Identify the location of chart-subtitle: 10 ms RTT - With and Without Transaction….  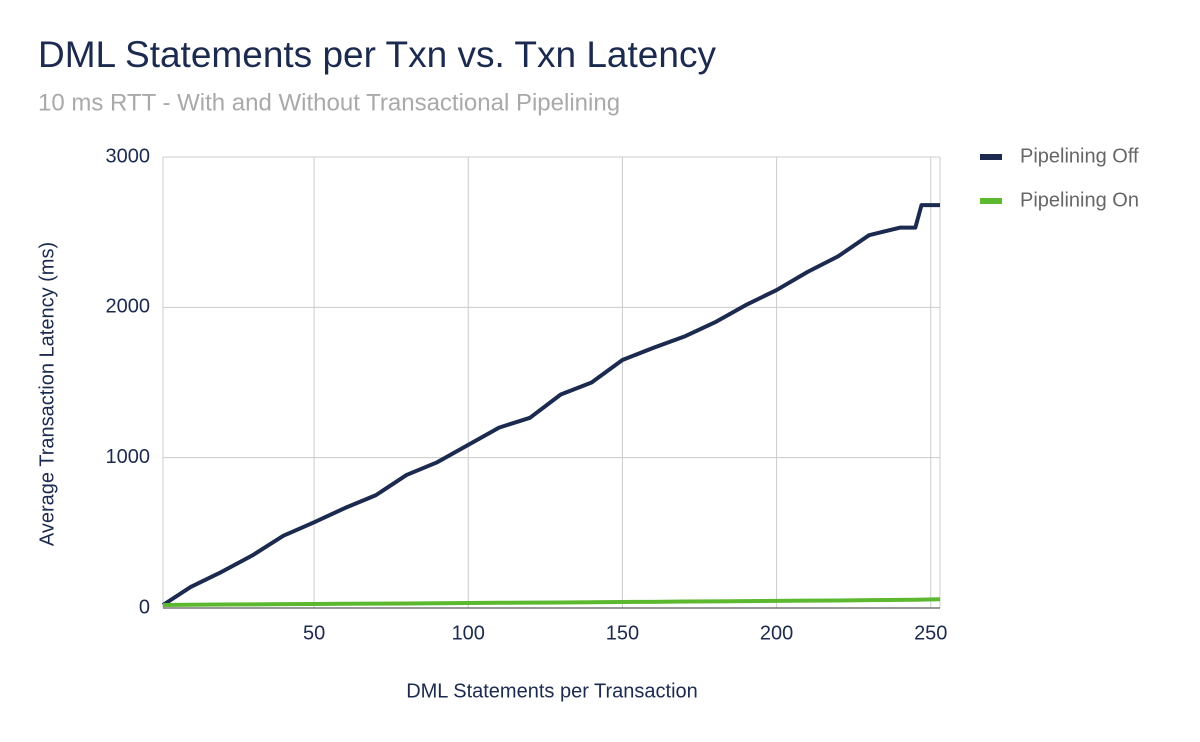
(329, 102).